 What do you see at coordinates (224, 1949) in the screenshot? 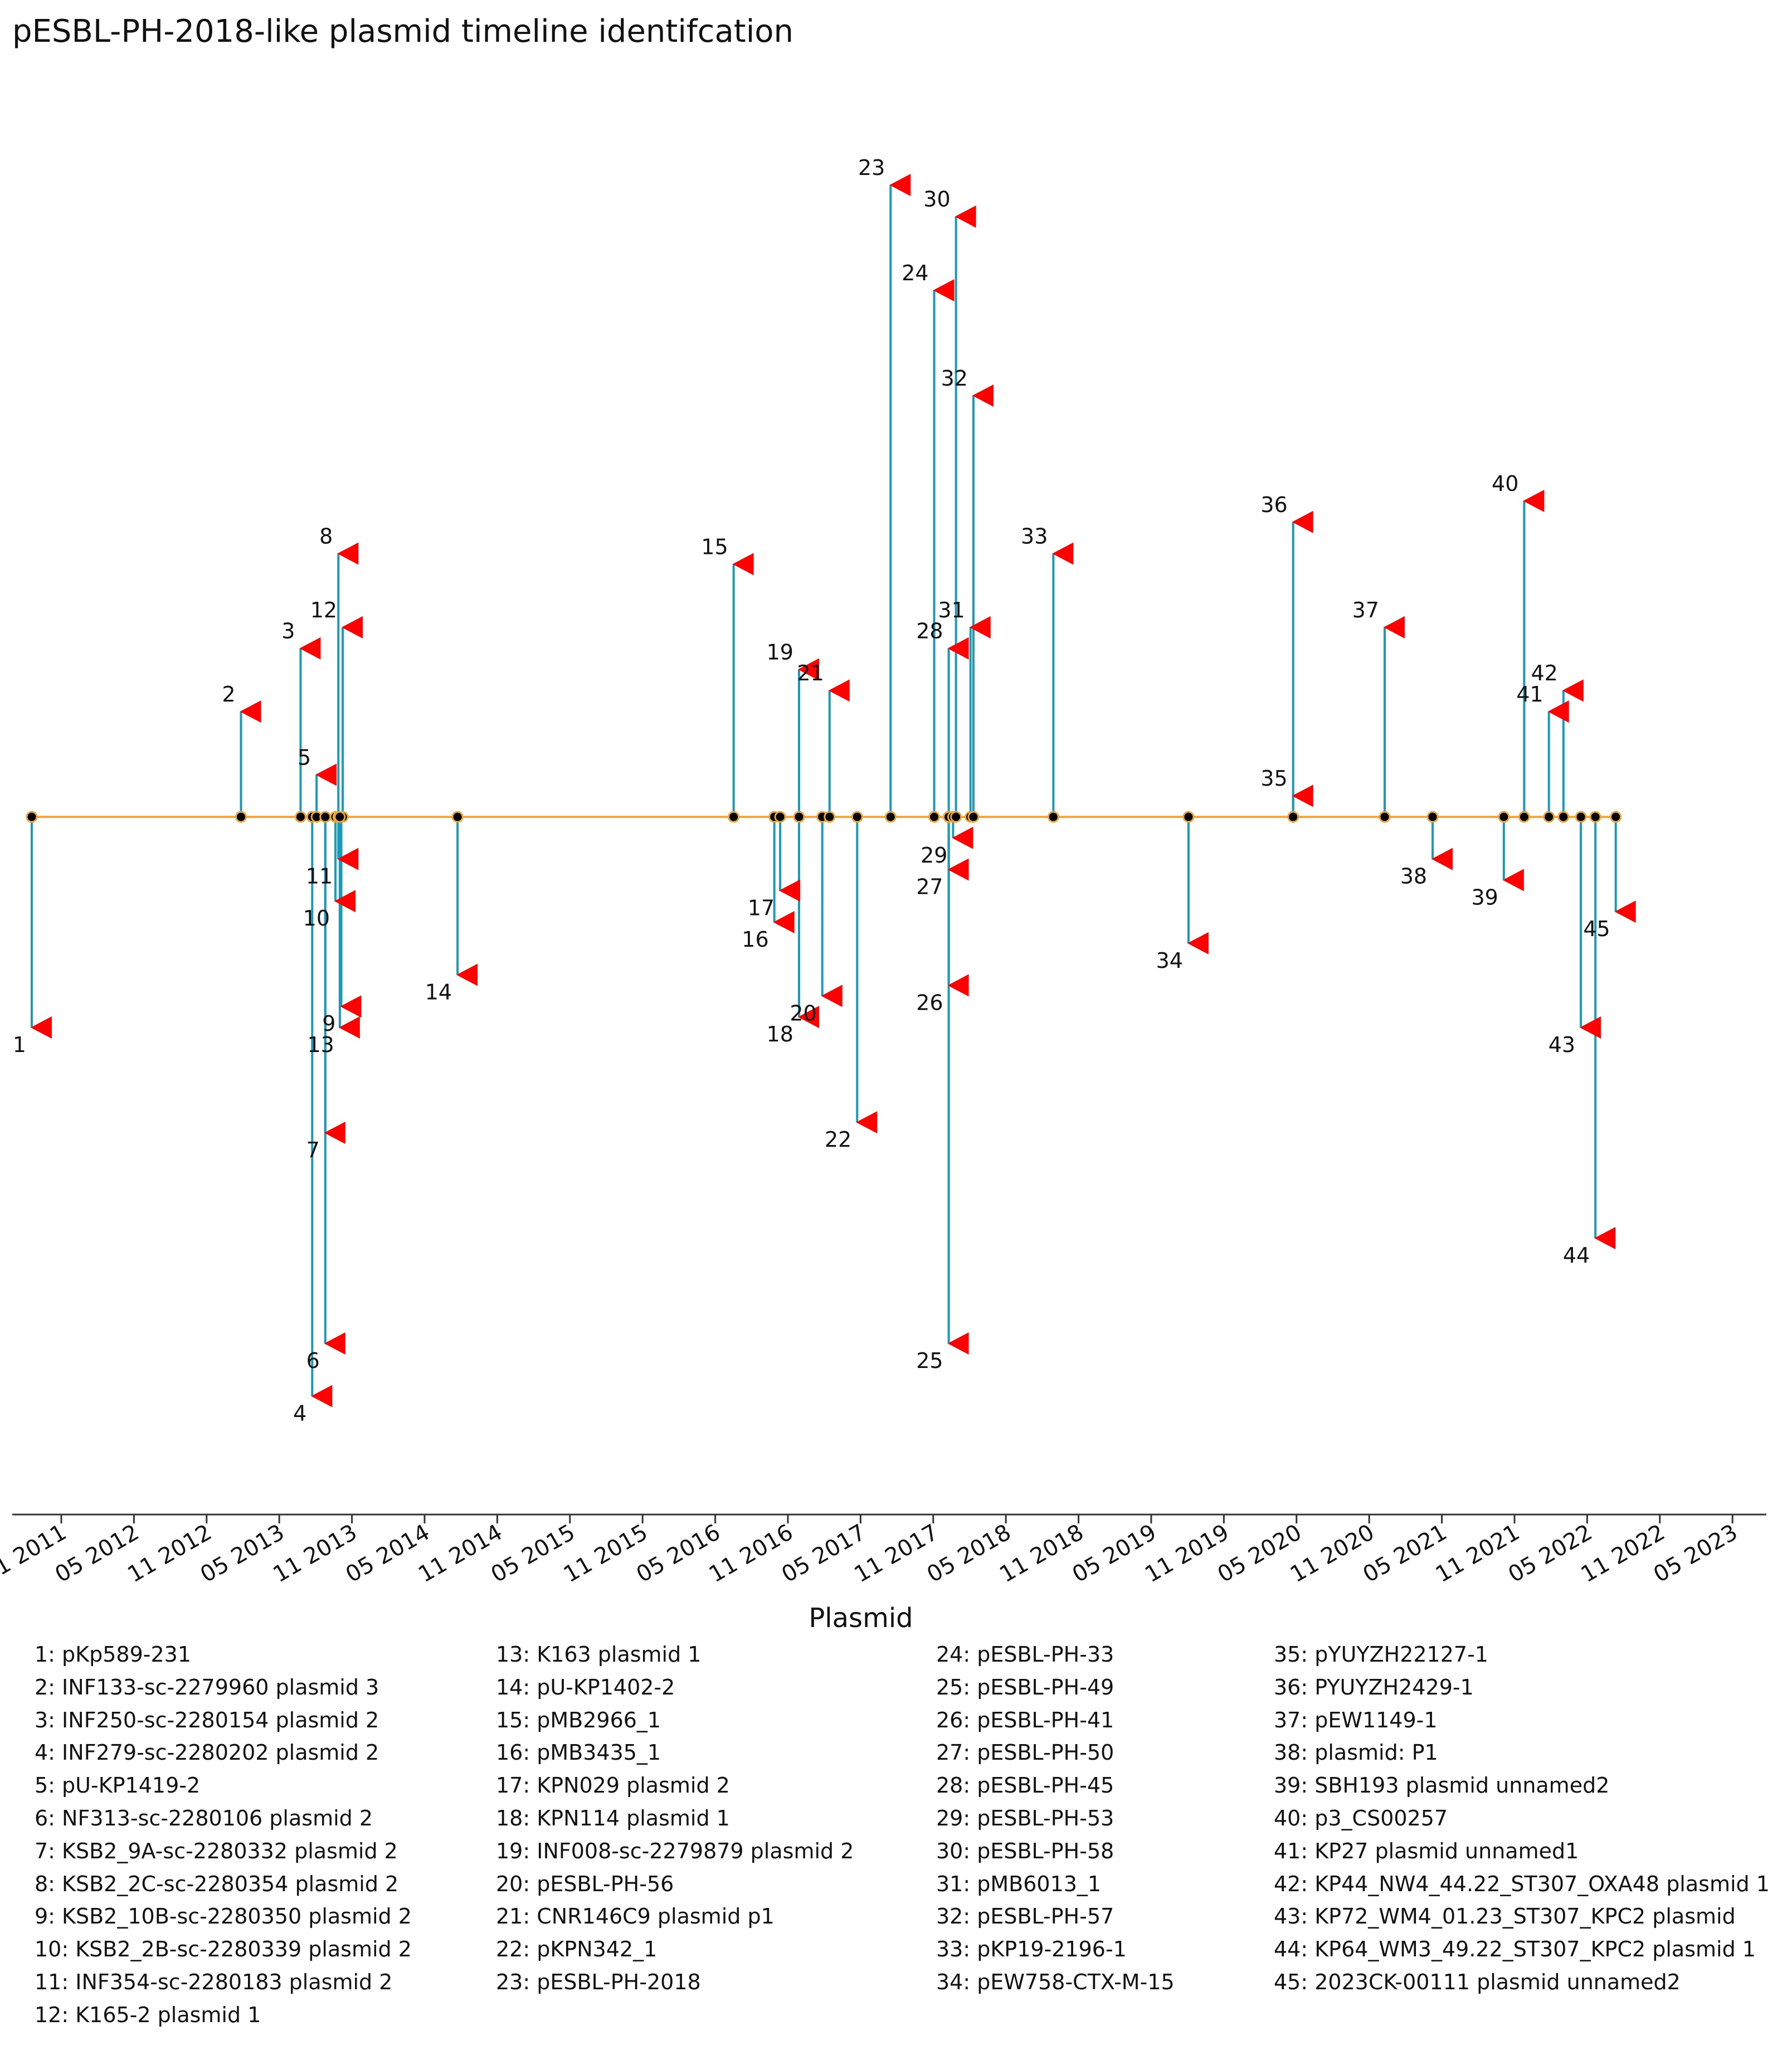
I see `legend-item: 10: KSB2_2B-sc-2280339 plasmid 2` at bounding box center [224, 1949].